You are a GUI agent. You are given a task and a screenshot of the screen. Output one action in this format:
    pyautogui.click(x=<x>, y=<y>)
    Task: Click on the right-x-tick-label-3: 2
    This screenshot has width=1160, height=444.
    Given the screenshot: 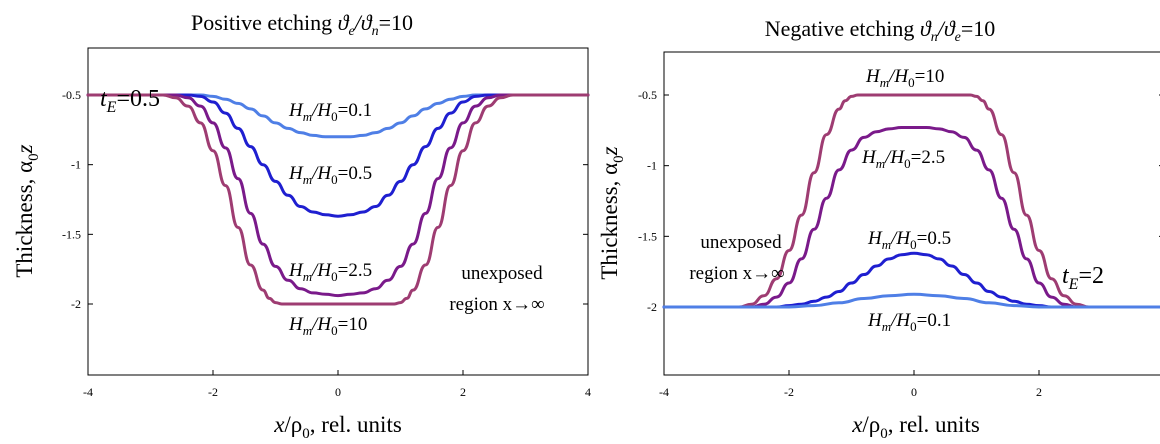 What is the action you would take?
    pyautogui.click(x=1039, y=392)
    